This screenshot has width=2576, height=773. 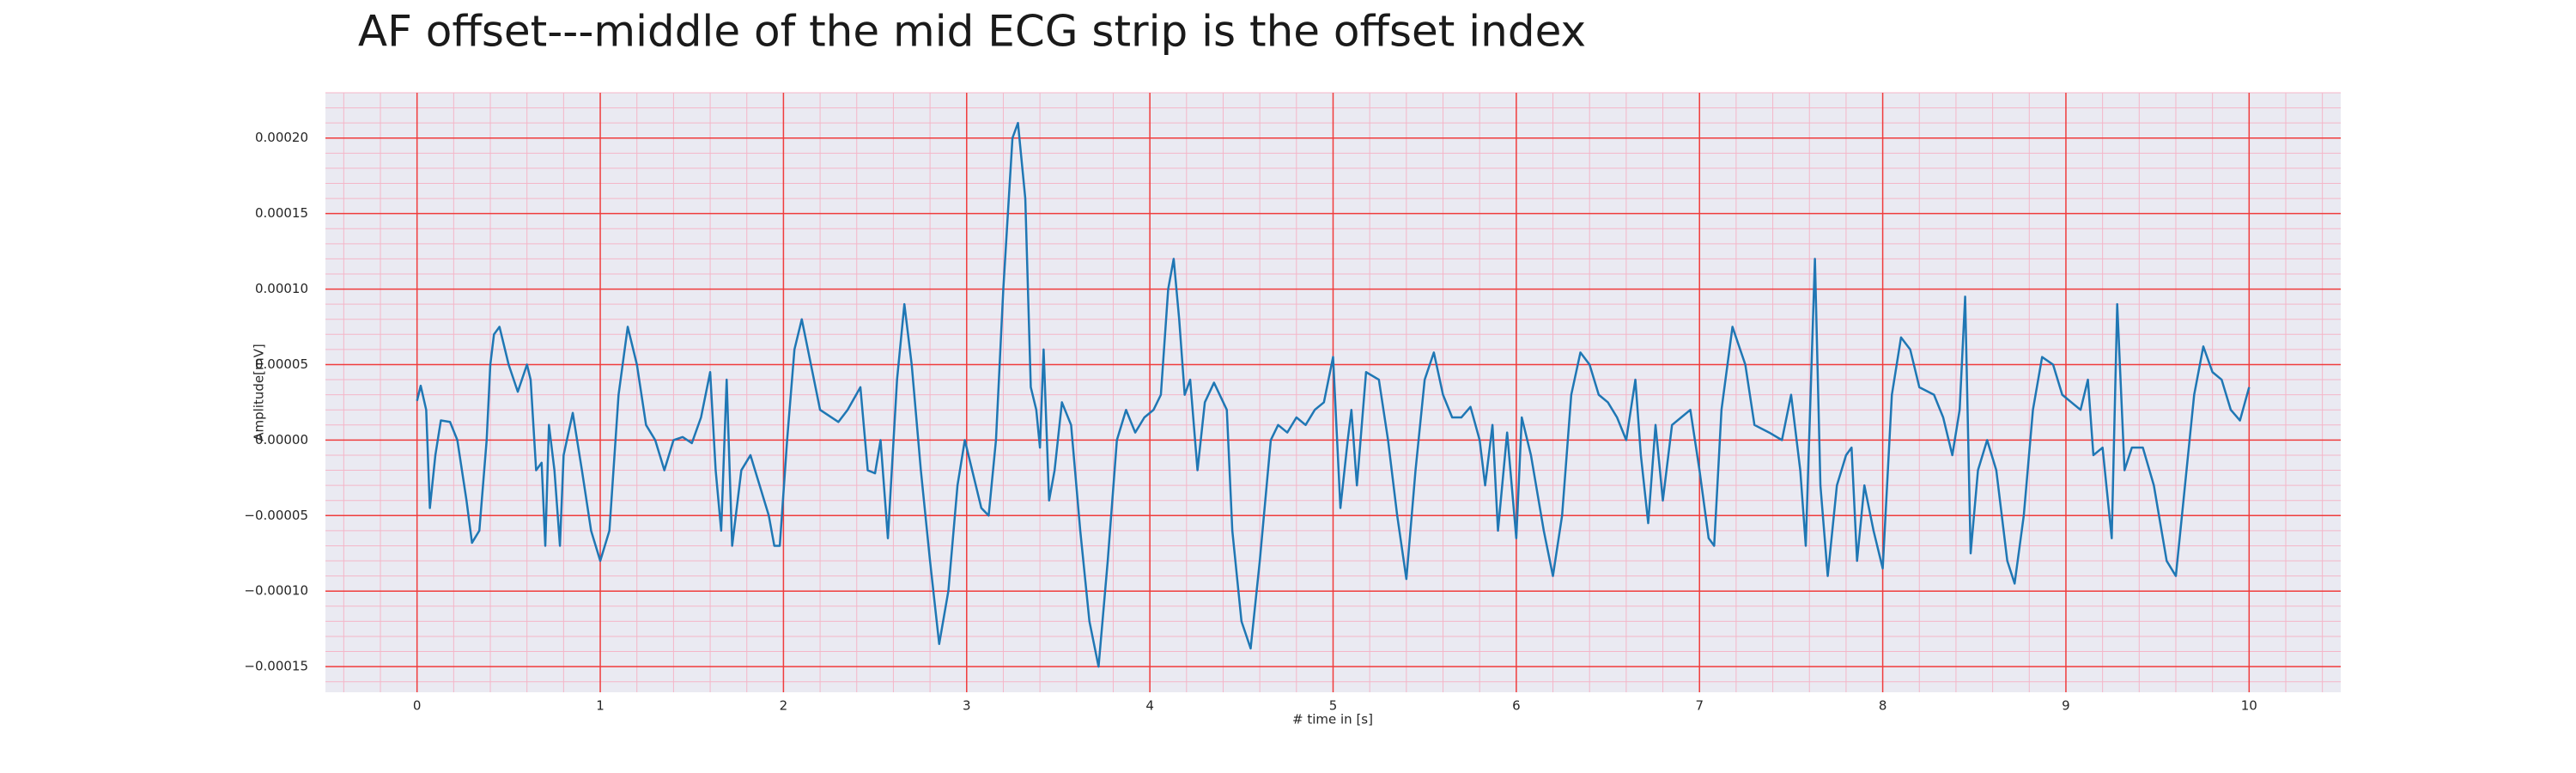 What do you see at coordinates (1517, 706) in the screenshot?
I see `x-tick-label: 6` at bounding box center [1517, 706].